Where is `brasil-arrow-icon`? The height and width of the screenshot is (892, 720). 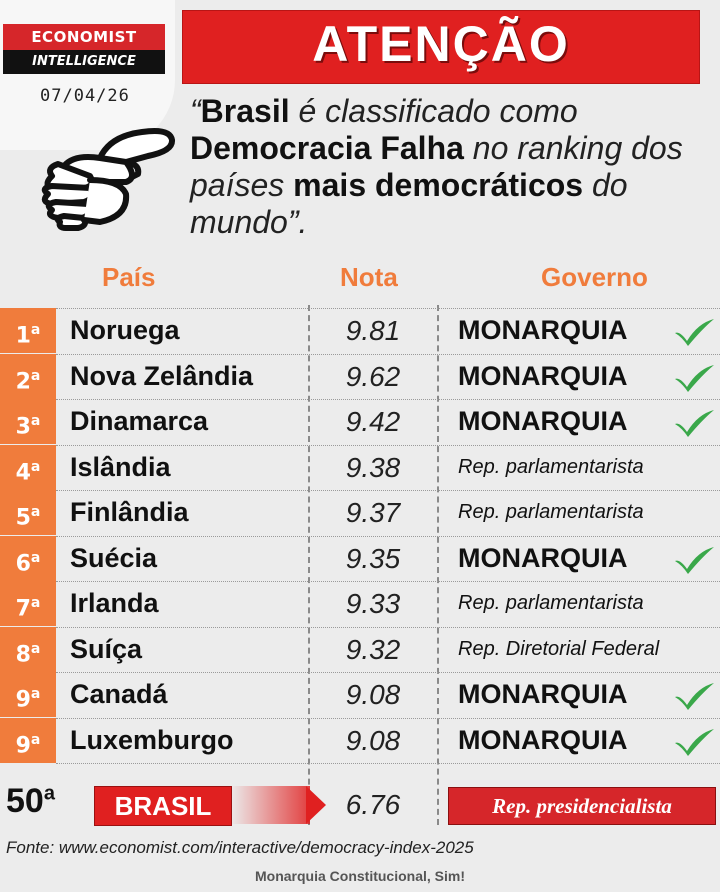
brasil-arrow-icon is located at coordinates (316, 805).